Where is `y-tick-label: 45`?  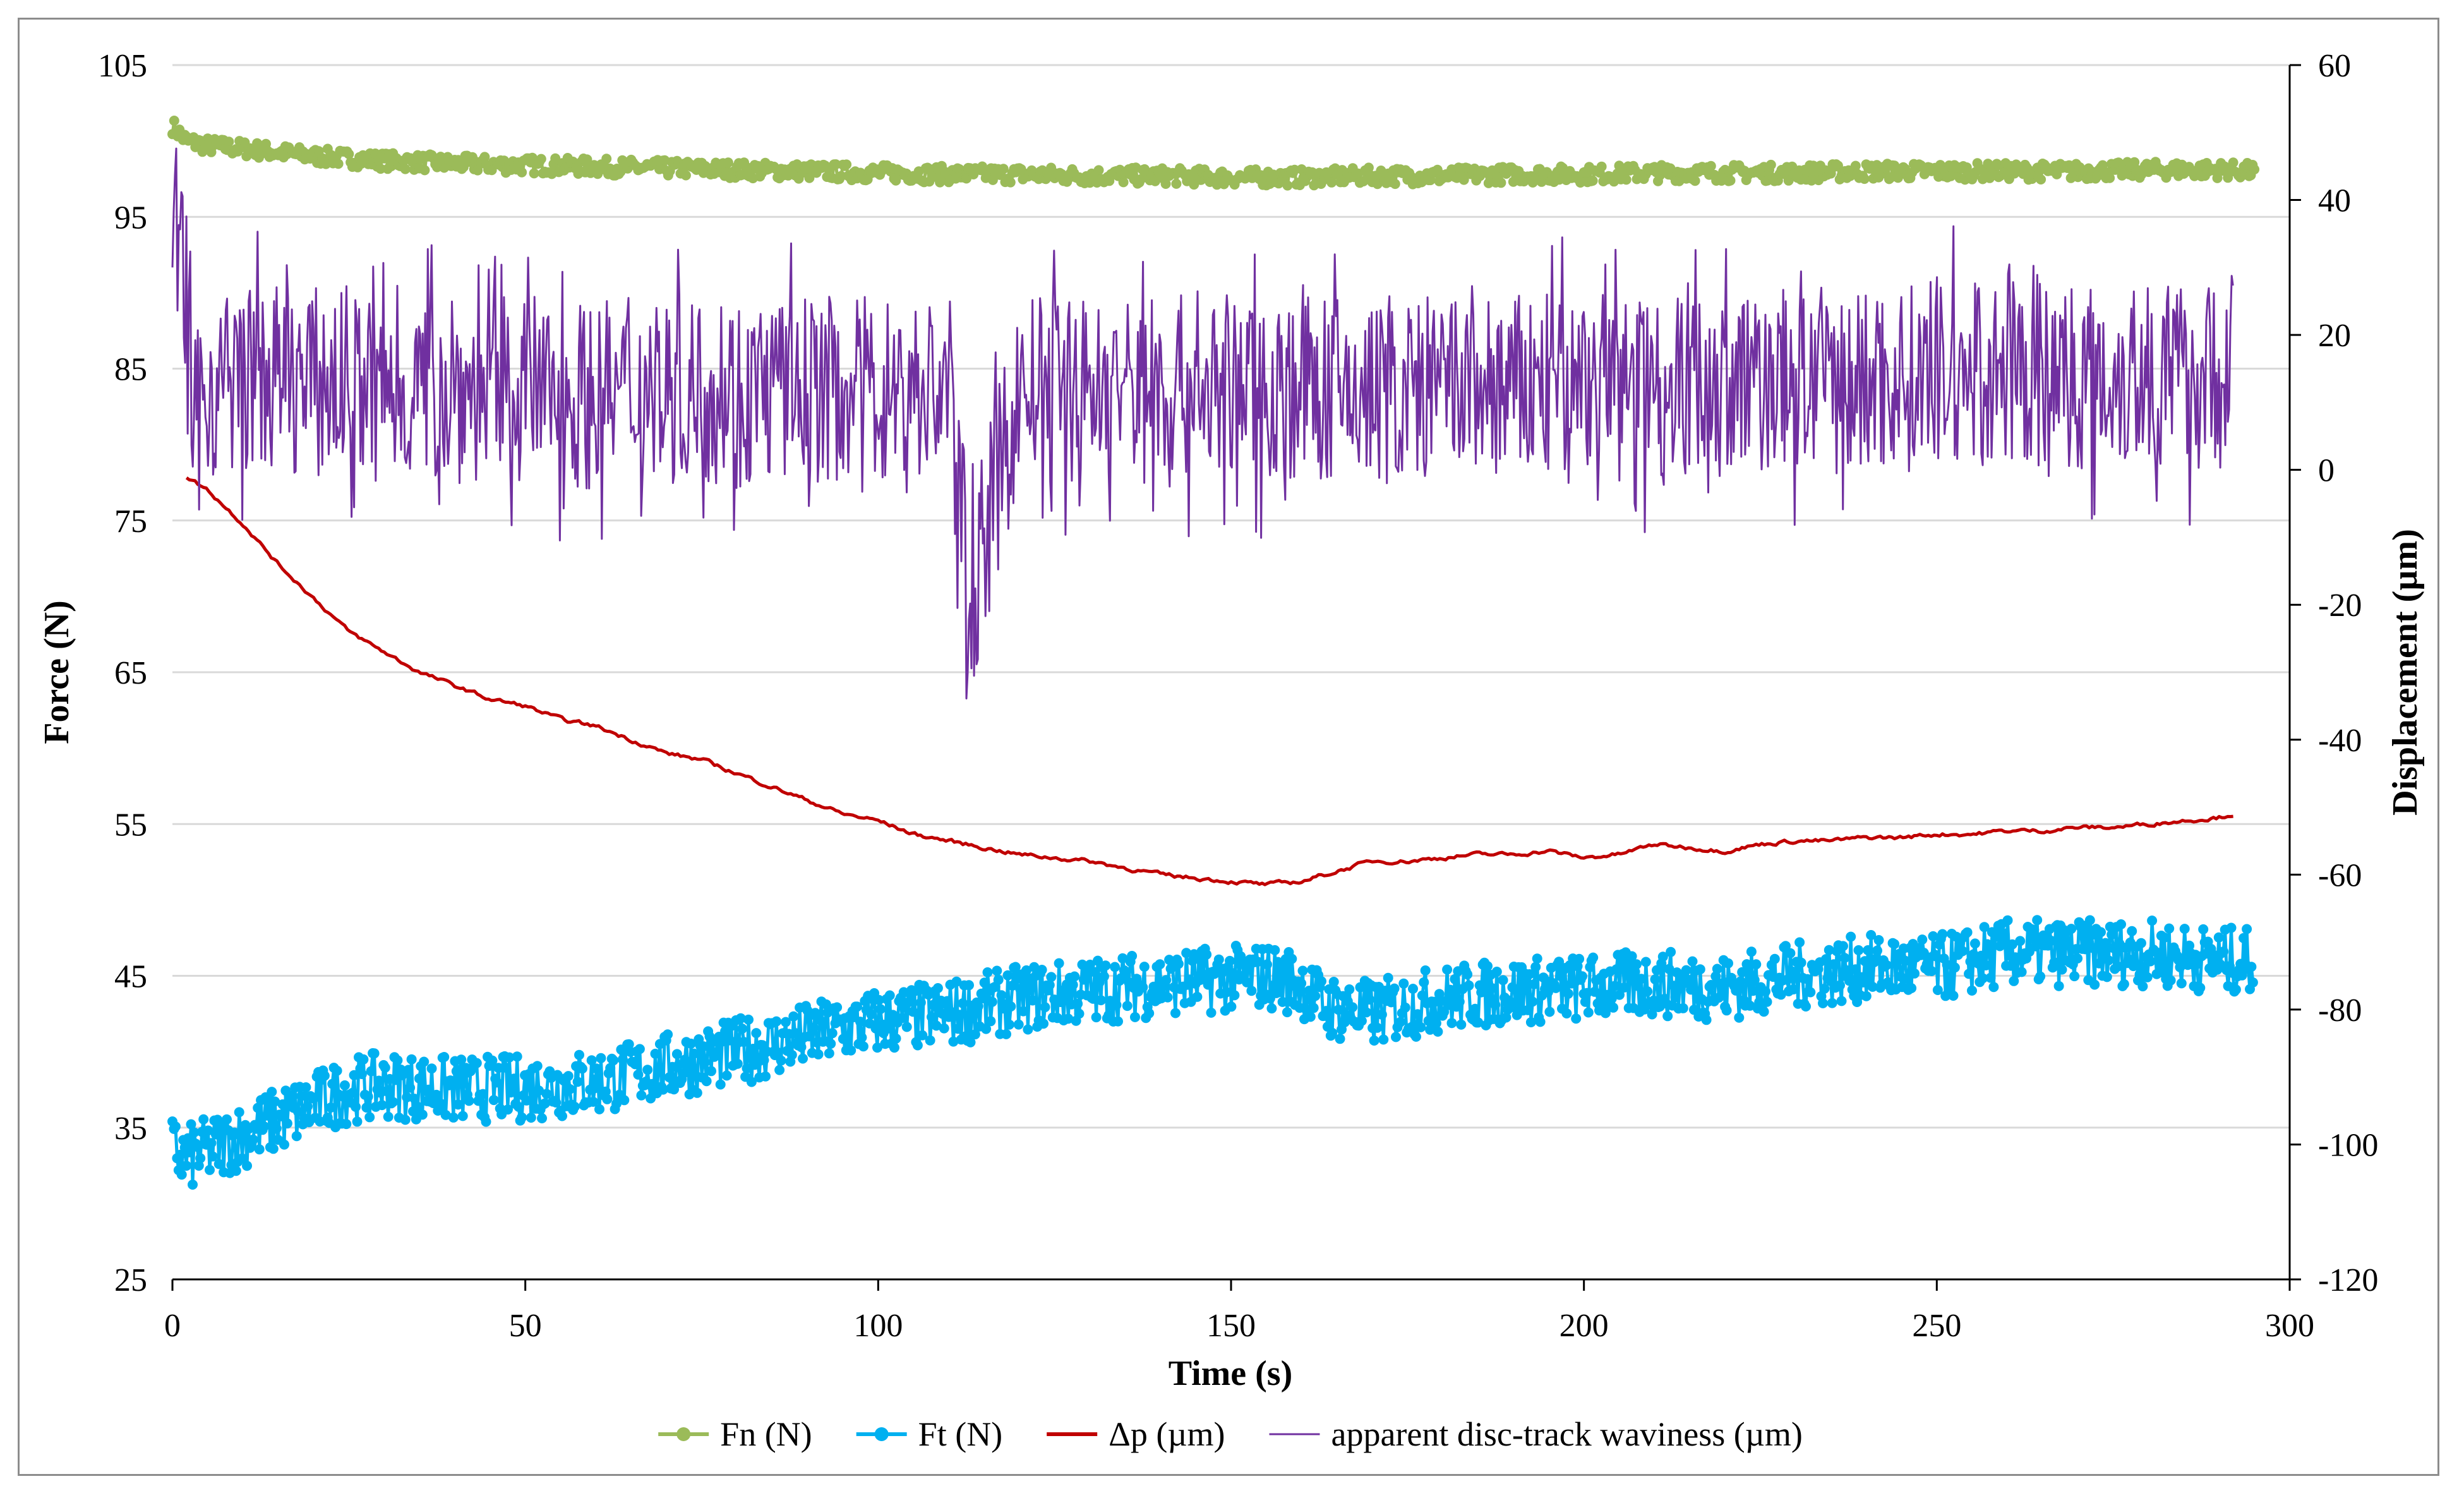
y-tick-label: 45 is located at coordinates (130, 977).